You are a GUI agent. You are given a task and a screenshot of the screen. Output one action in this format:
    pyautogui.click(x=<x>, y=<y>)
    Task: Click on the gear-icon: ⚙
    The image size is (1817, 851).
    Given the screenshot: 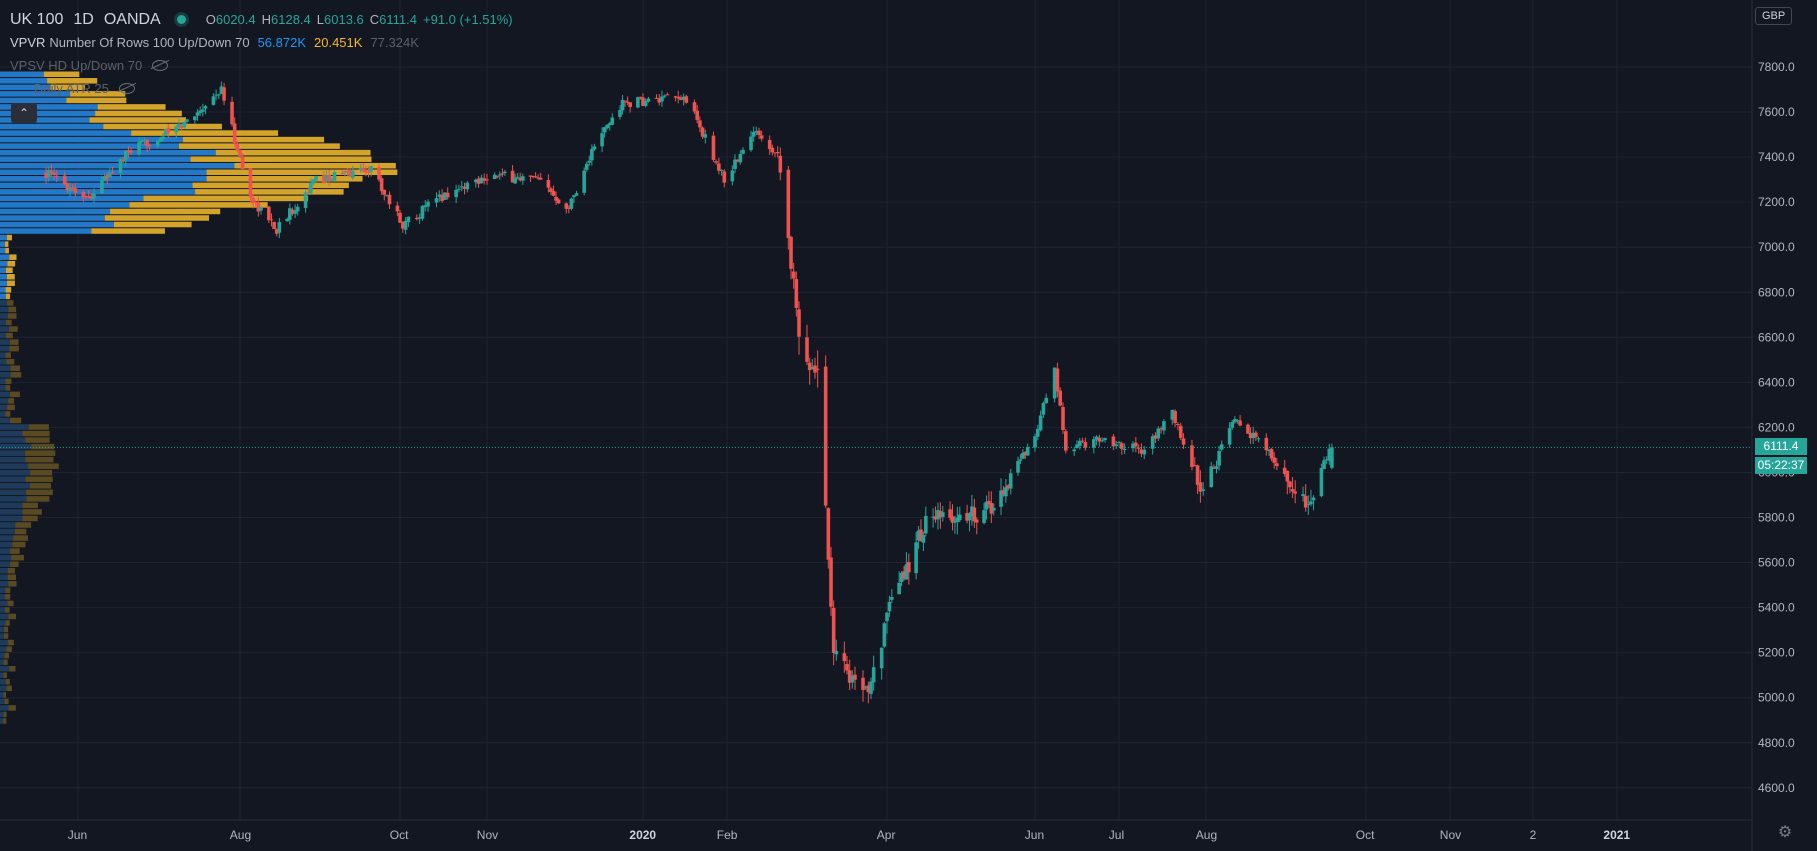 What is the action you would take?
    pyautogui.click(x=1785, y=832)
    